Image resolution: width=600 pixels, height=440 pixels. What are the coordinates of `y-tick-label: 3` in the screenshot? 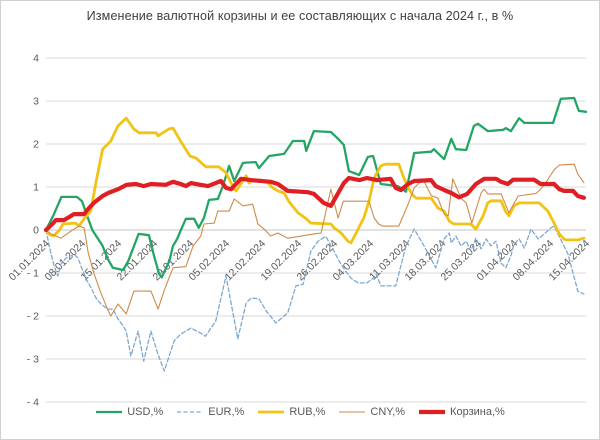 It's located at (36, 102).